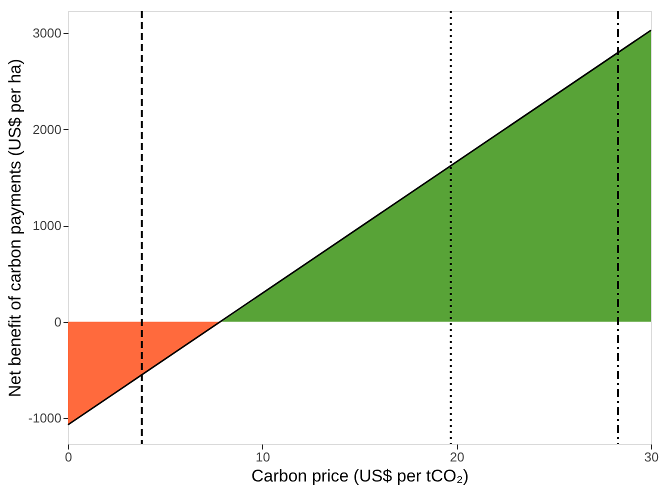 Image resolution: width=671 pixels, height=489 pixels. I want to click on y-tick-label: 1000, so click(47, 226).